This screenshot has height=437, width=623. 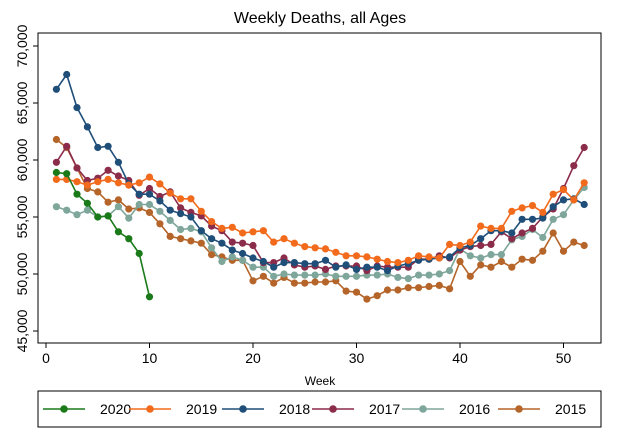 What do you see at coordinates (306, 354) in the screenshot?
I see `x-axis: 0 10 20 30 40 50` at bounding box center [306, 354].